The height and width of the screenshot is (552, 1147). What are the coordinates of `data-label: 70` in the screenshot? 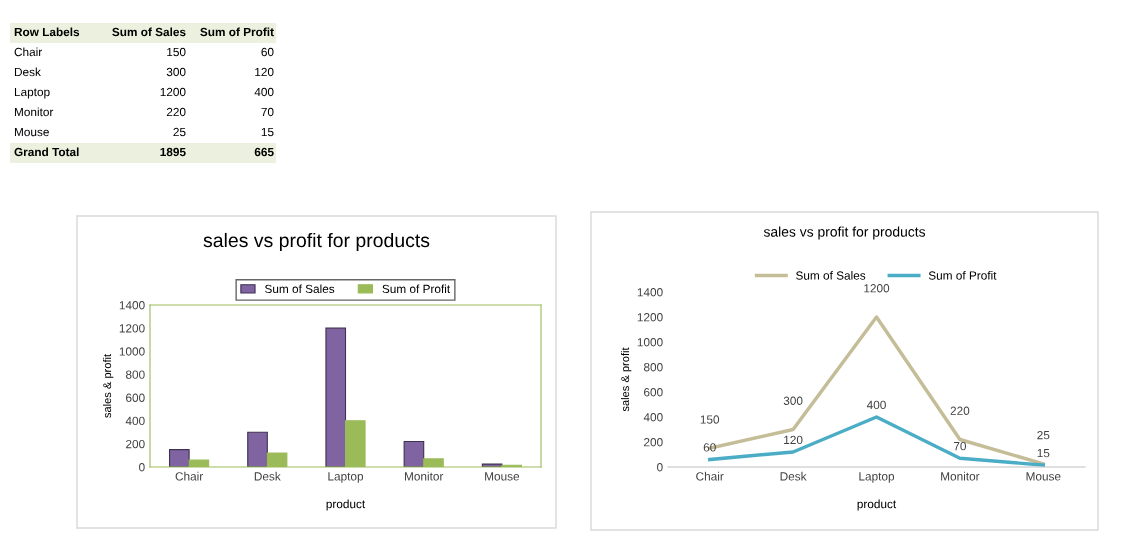 It's located at (959, 446).